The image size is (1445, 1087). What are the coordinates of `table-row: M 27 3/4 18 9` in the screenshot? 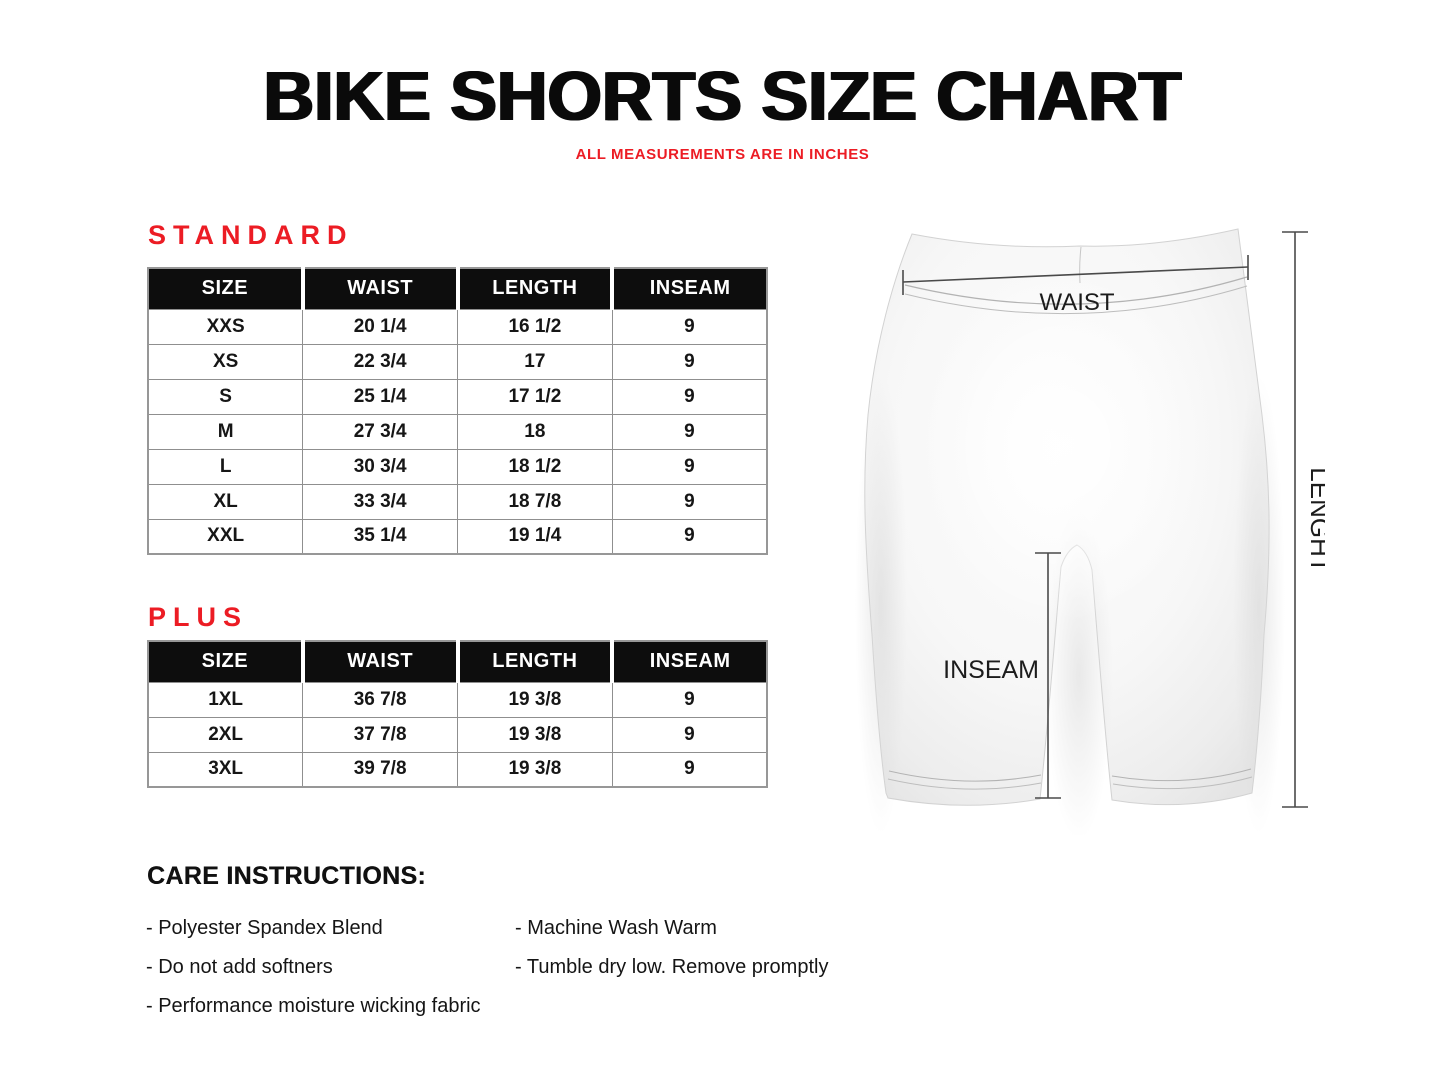 It's located at (457, 431).